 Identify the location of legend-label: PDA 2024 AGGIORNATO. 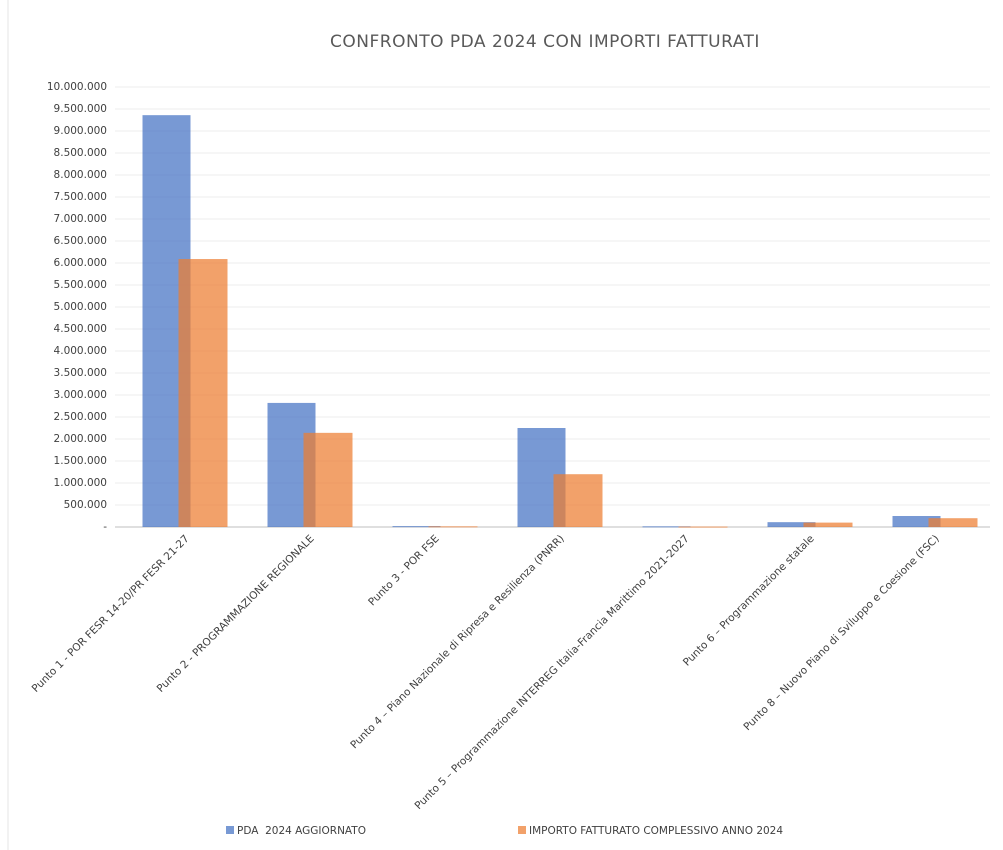
(301, 831).